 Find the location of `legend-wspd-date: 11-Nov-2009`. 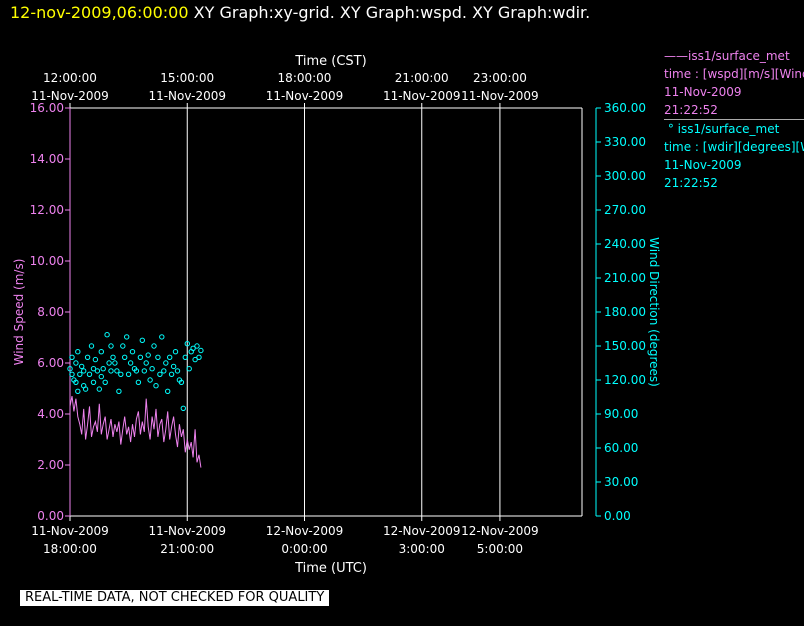

legend-wspd-date: 11-Nov-2009 is located at coordinates (703, 92).